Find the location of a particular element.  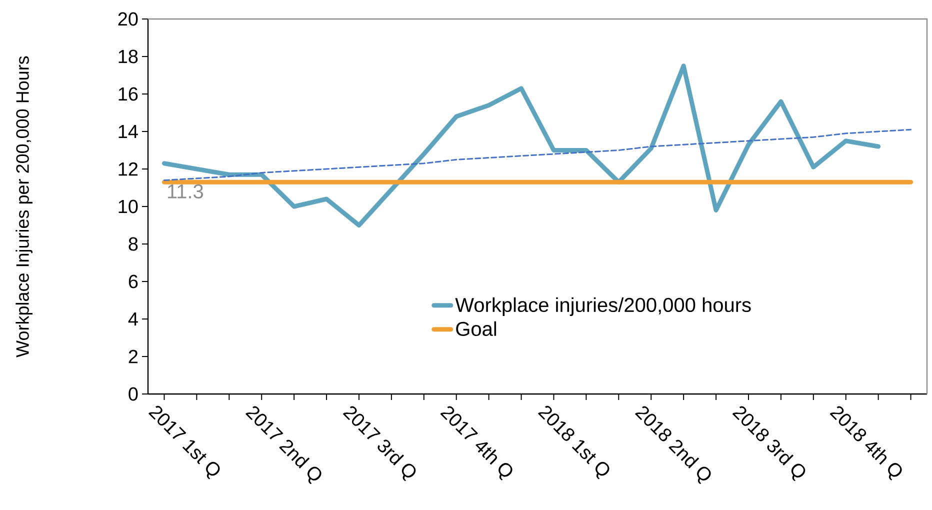

y-axis-title: Workplace Injuries per 200,000 Hours is located at coordinates (24, 207).